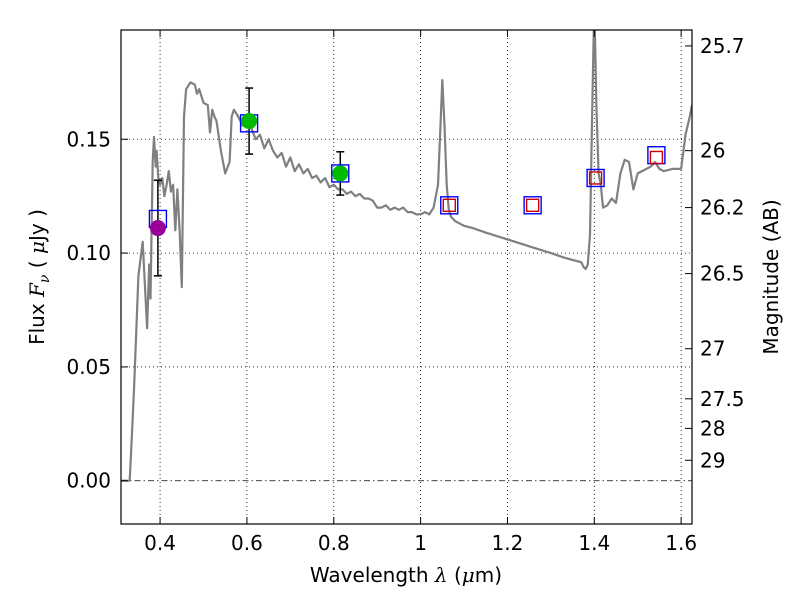 The height and width of the screenshot is (600, 800). What do you see at coordinates (455, 575) in the screenshot?
I see `x-axis-unit-open: (` at bounding box center [455, 575].